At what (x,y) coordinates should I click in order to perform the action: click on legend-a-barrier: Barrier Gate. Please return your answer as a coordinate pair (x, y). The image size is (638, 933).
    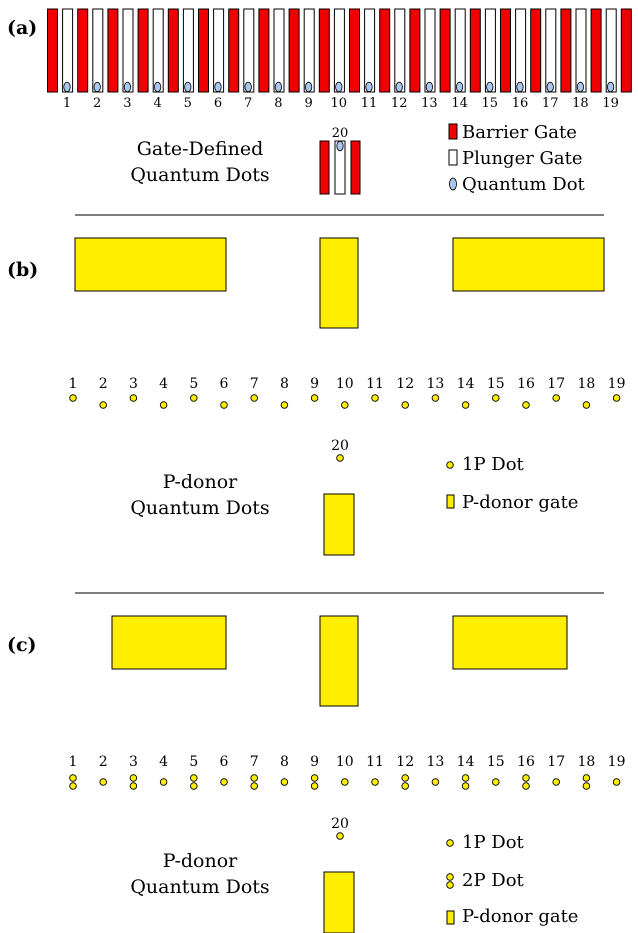
    Looking at the image, I should click on (519, 132).